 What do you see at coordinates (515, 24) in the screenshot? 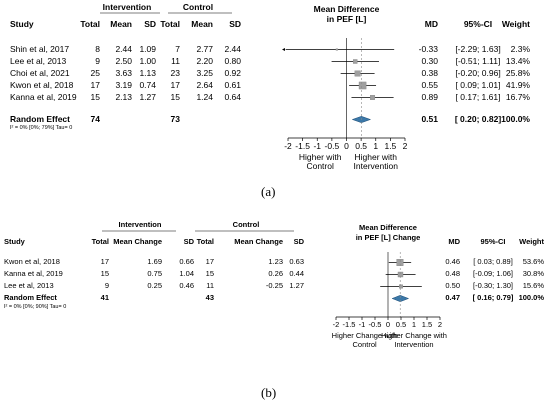
I see `col-weight: Weight` at bounding box center [515, 24].